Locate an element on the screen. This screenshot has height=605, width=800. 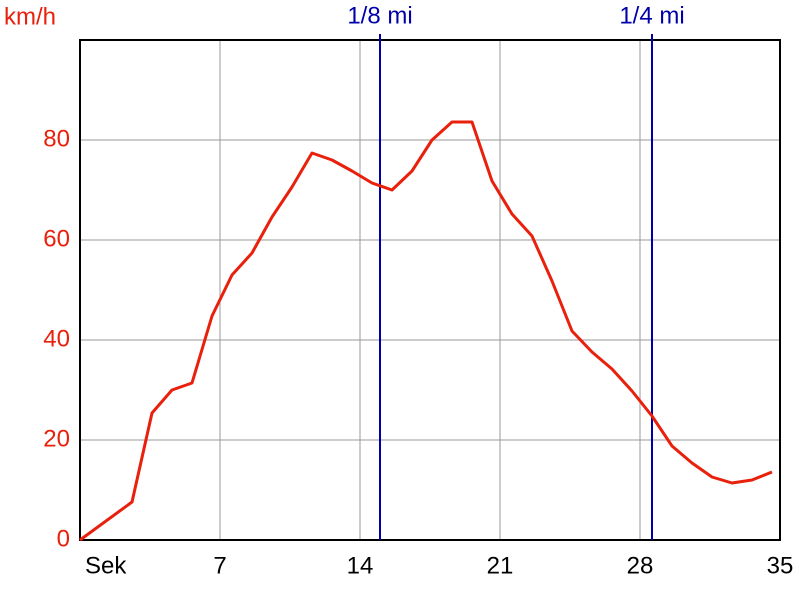
x-tick-label: 14 is located at coordinates (360, 565).